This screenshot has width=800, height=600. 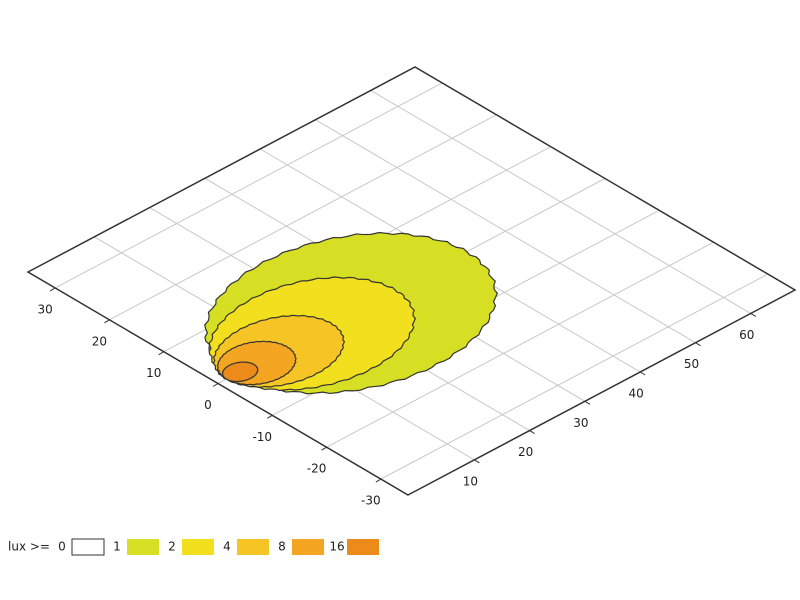 What do you see at coordinates (62, 547) in the screenshot?
I see `legend-label: 0` at bounding box center [62, 547].